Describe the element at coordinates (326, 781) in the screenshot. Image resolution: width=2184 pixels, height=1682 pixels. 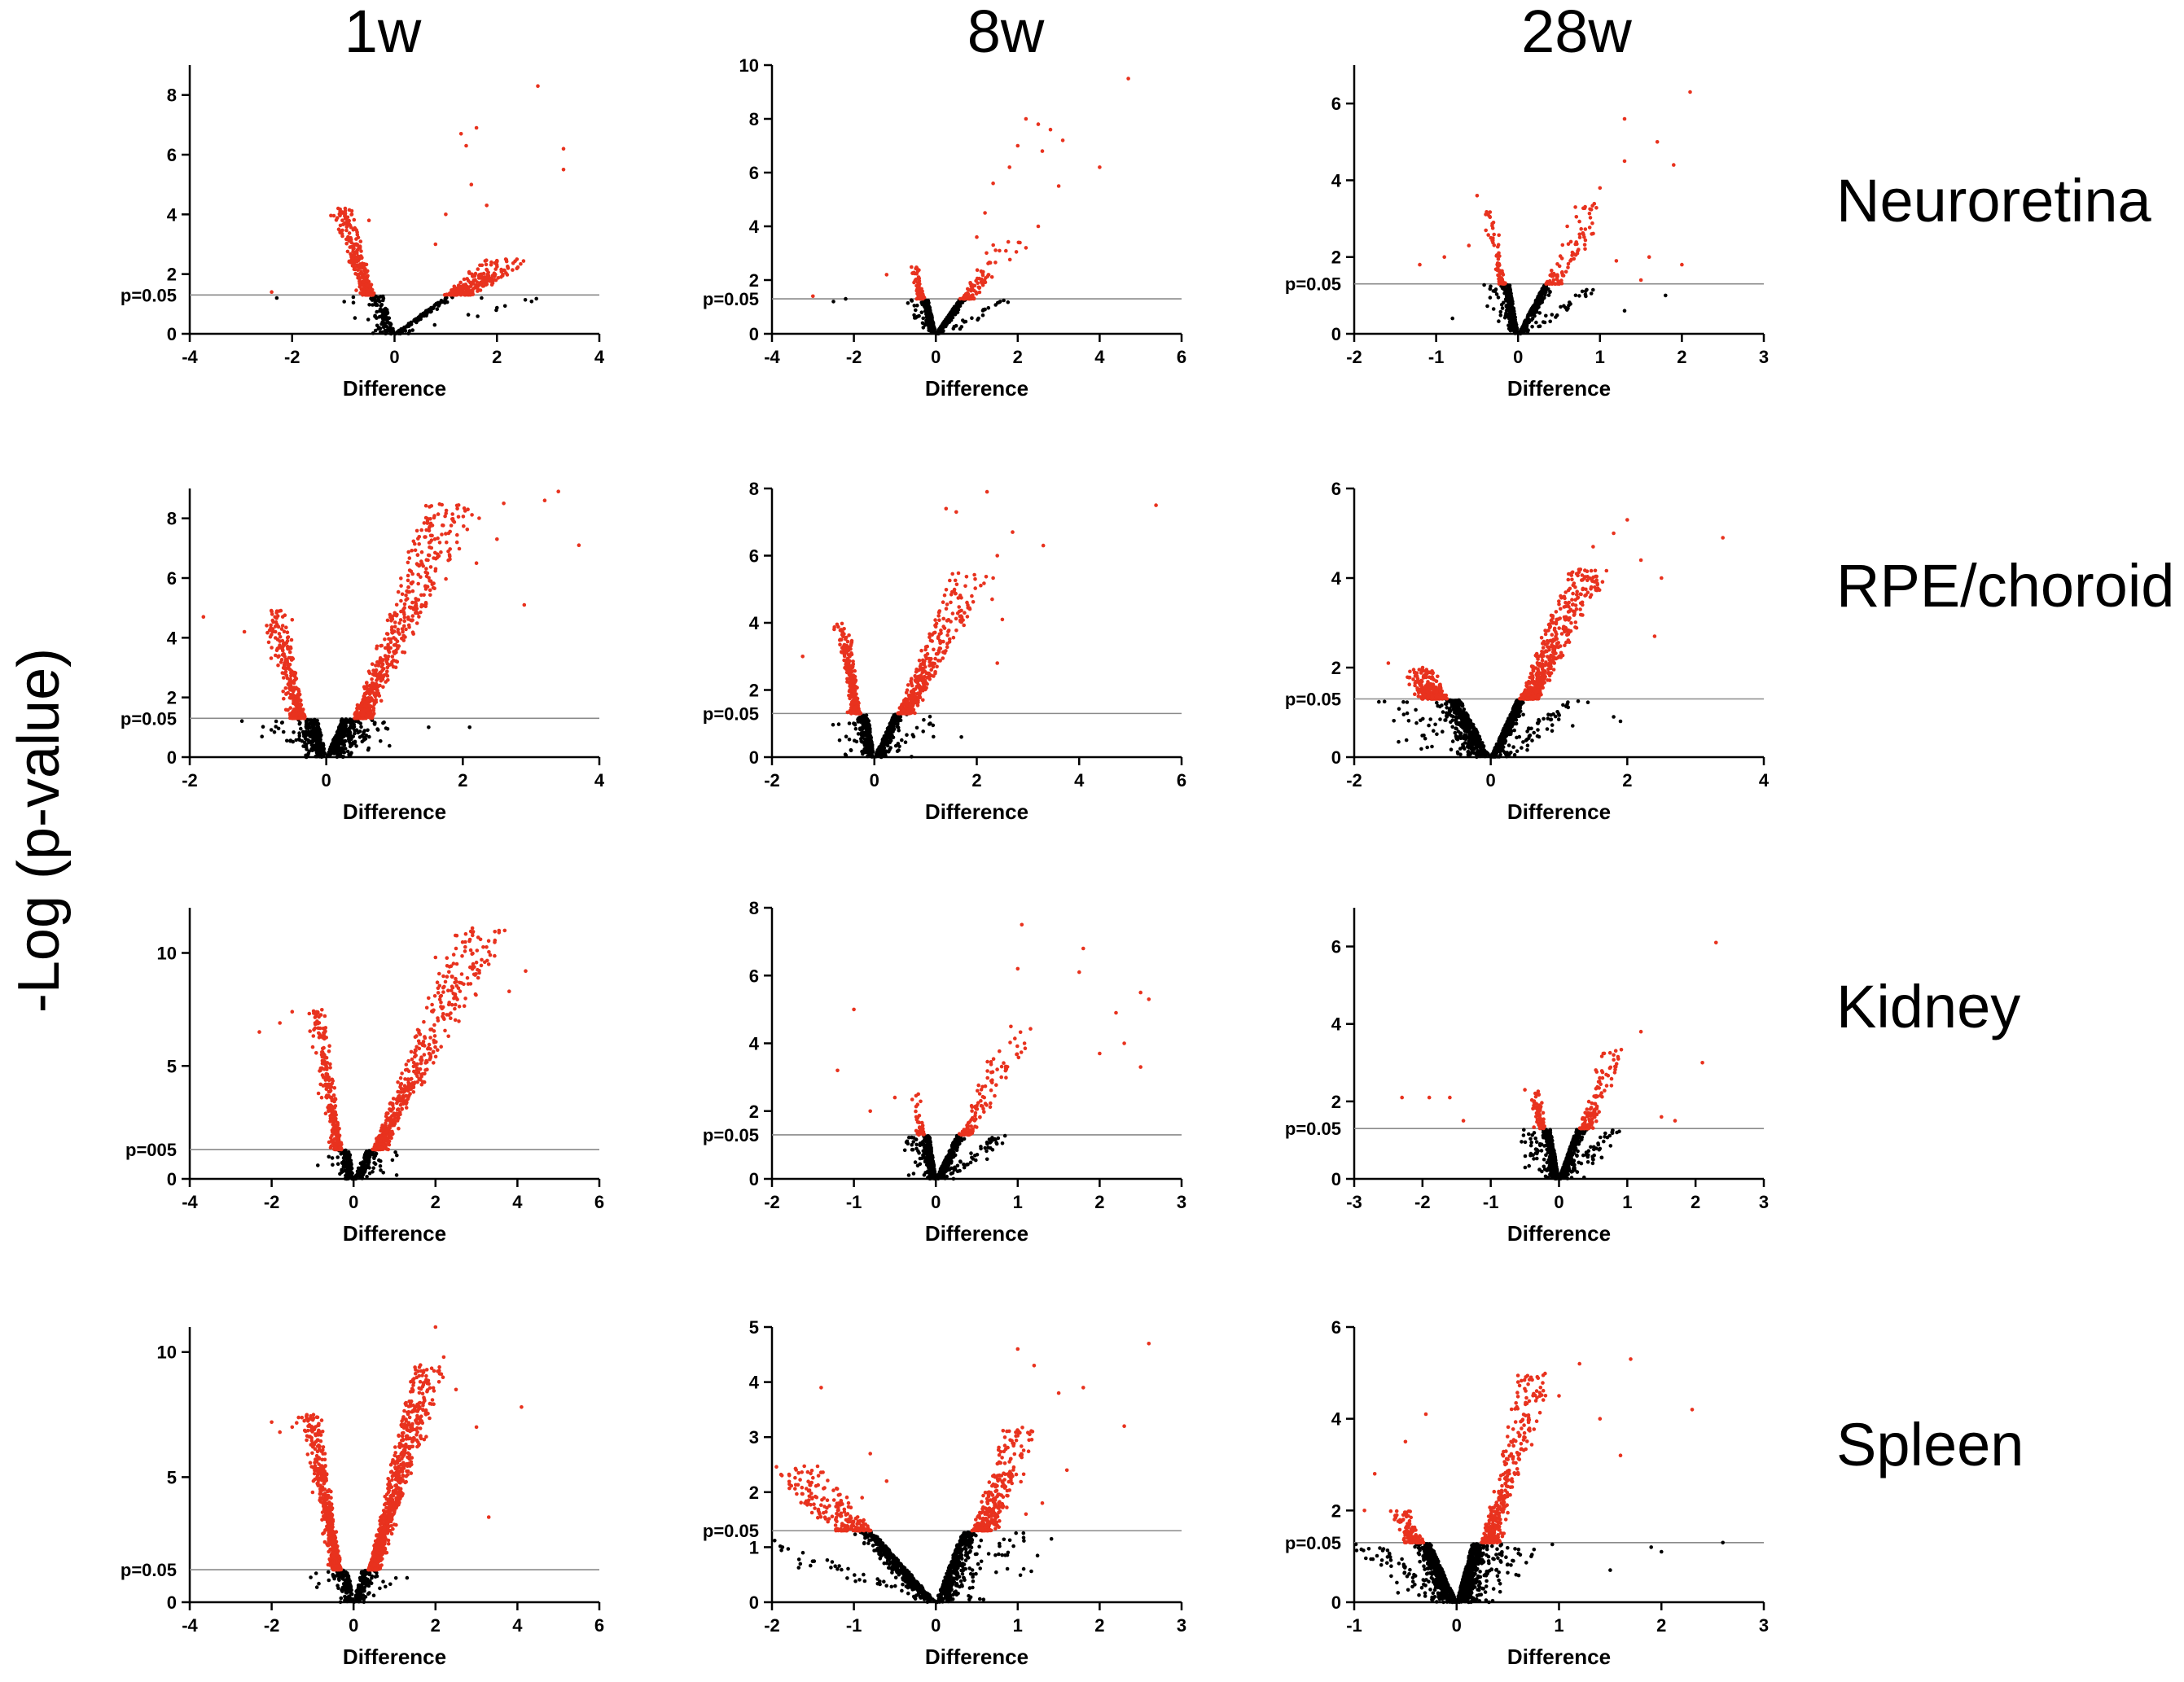
I see `x-tick-label: 0` at that location.